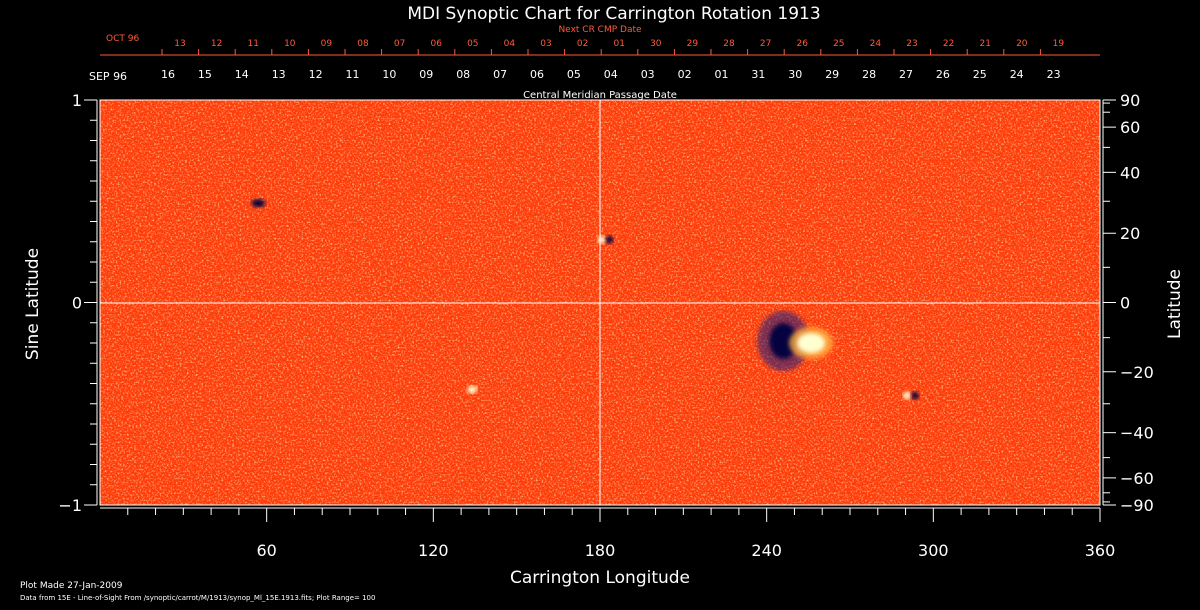 Image resolution: width=1200 pixels, height=610 pixels. What do you see at coordinates (1137, 505) in the screenshot?
I see `y-right-tick-label: −90` at bounding box center [1137, 505].